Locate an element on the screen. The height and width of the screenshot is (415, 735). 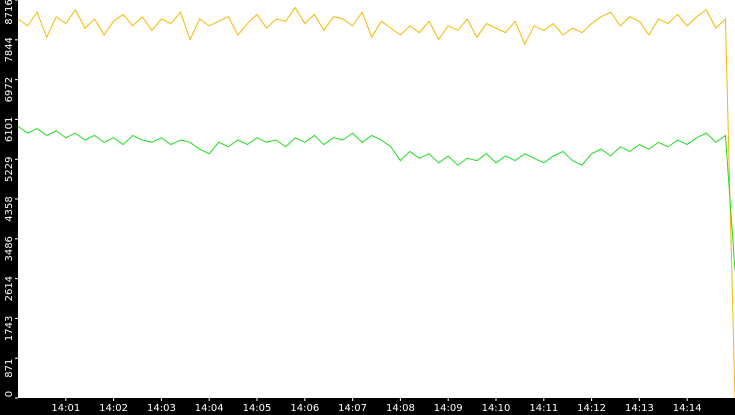
y-tick-label: 0 is located at coordinates (9, 394).